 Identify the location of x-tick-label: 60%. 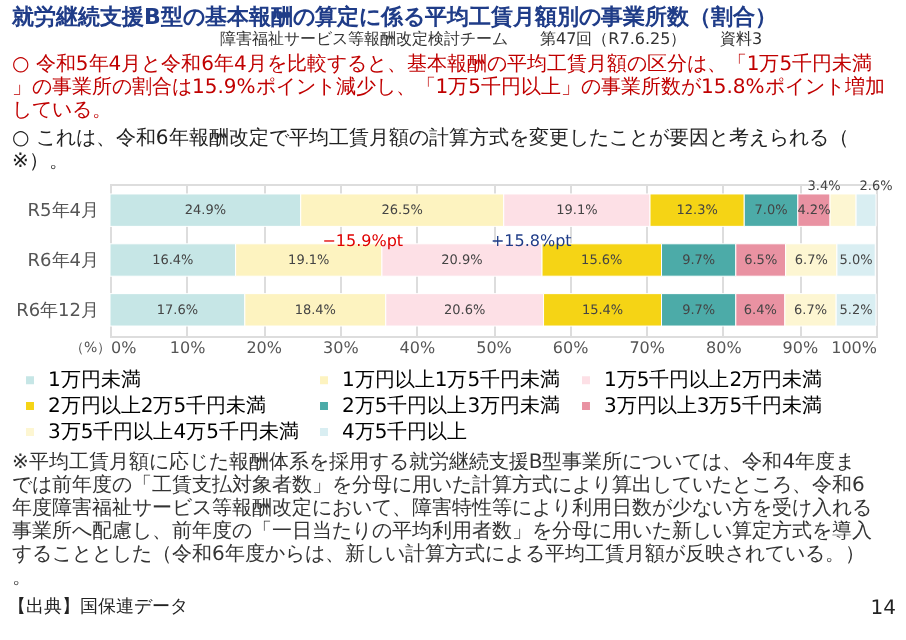
(571, 348).